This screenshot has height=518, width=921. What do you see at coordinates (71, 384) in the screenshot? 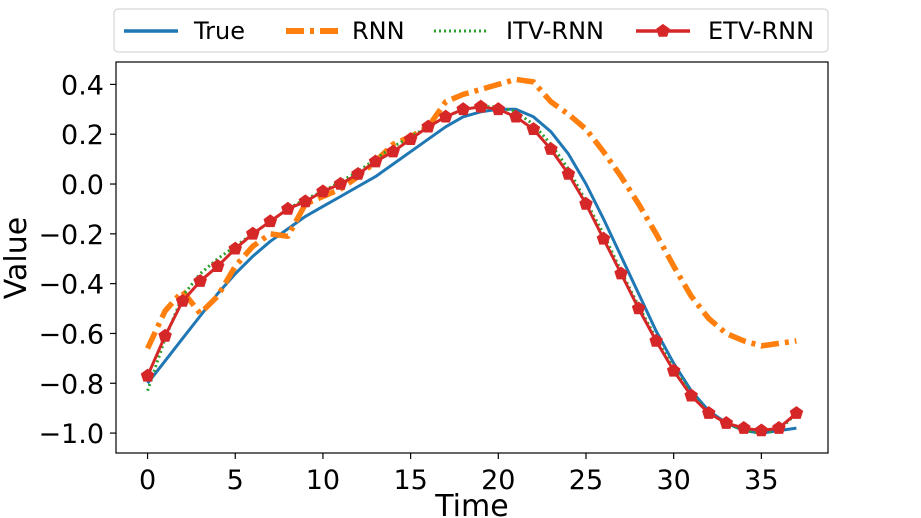
I see `y-tick-label: −0.8` at bounding box center [71, 384].